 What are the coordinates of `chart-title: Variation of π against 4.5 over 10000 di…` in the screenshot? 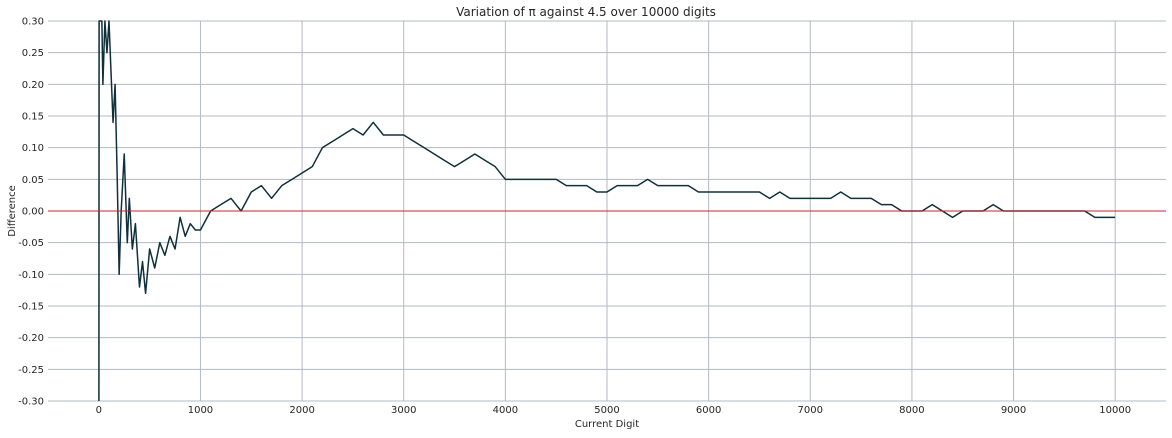 It's located at (586, 12).